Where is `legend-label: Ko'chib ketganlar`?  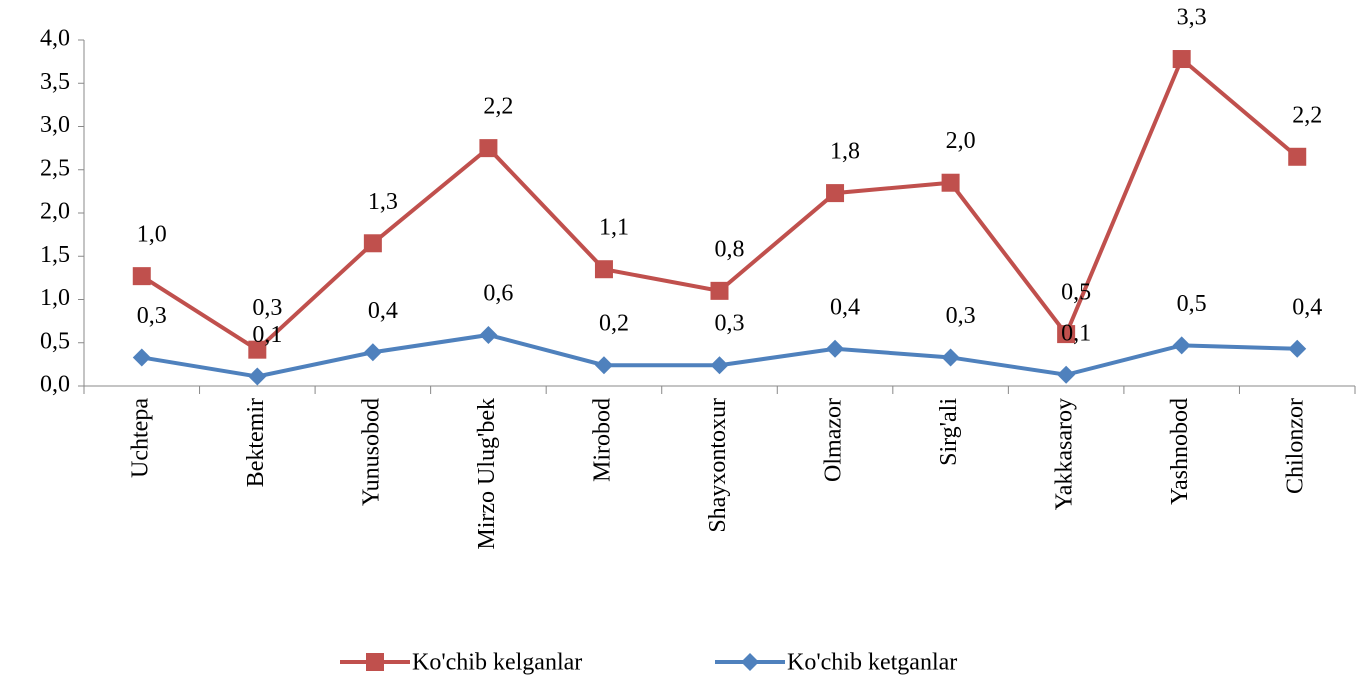 legend-label: Ko'chib ketganlar is located at coordinates (872, 663).